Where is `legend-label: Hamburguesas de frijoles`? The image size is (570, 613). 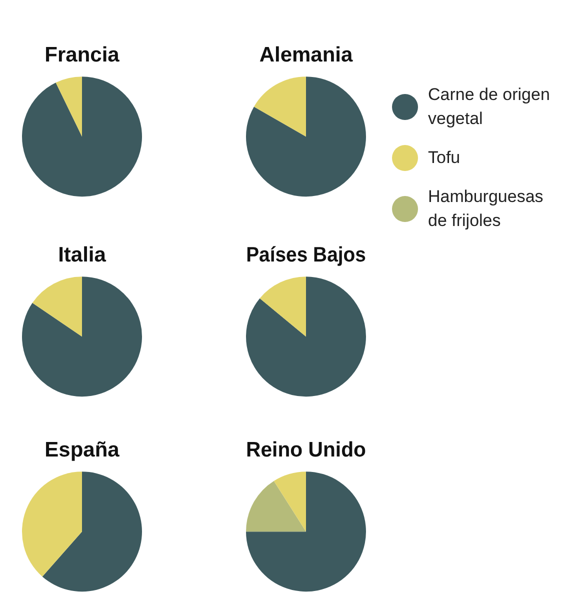 legend-label: Hamburguesas de frijoles is located at coordinates (486, 209).